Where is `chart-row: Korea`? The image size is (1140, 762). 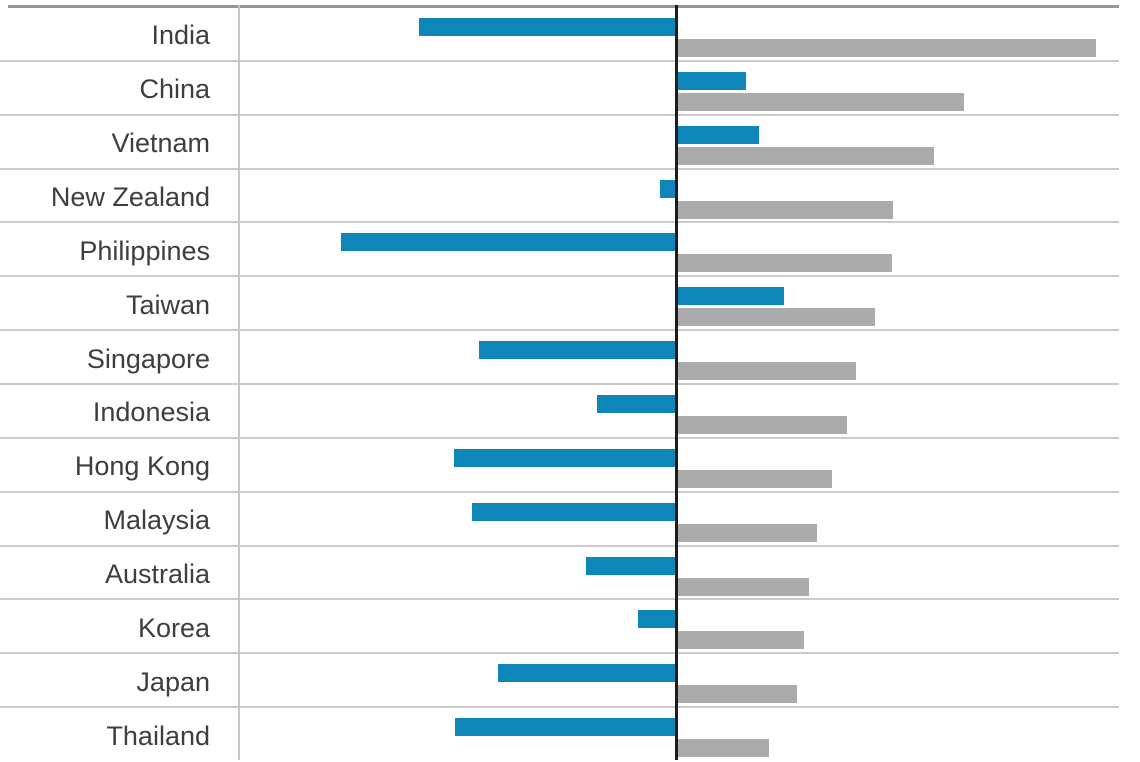 chart-row: Korea is located at coordinates (559, 627).